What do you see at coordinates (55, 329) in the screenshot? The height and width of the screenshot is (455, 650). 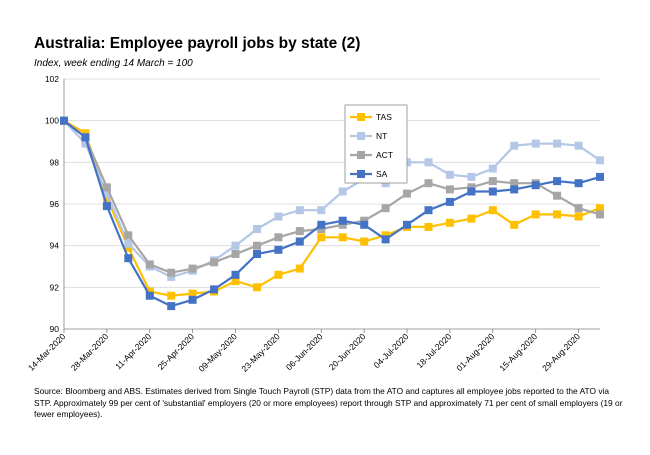 I see `y-tick-label: 90` at bounding box center [55, 329].